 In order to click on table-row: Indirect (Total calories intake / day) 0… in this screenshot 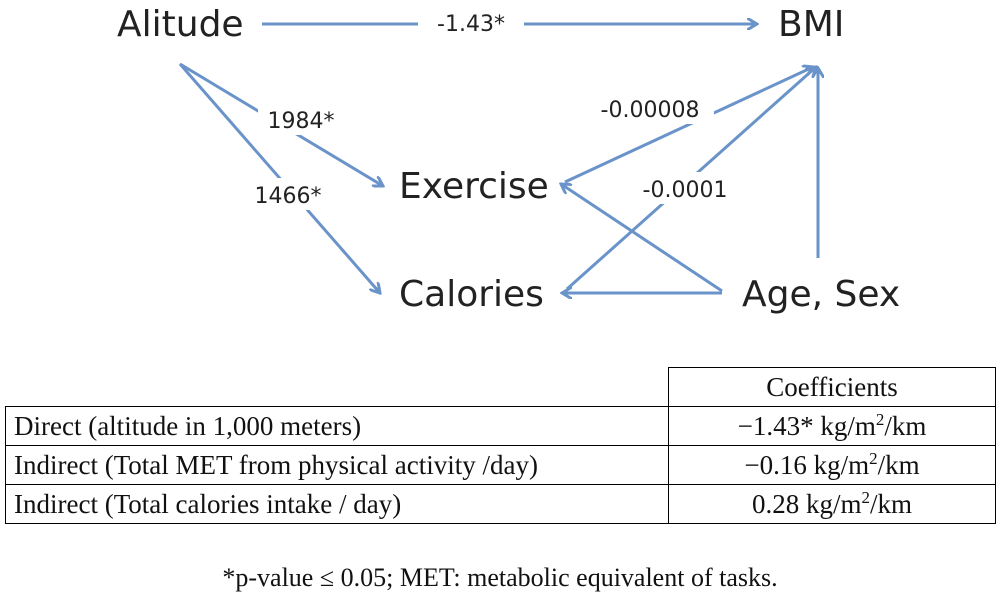, I will do `click(500, 504)`.